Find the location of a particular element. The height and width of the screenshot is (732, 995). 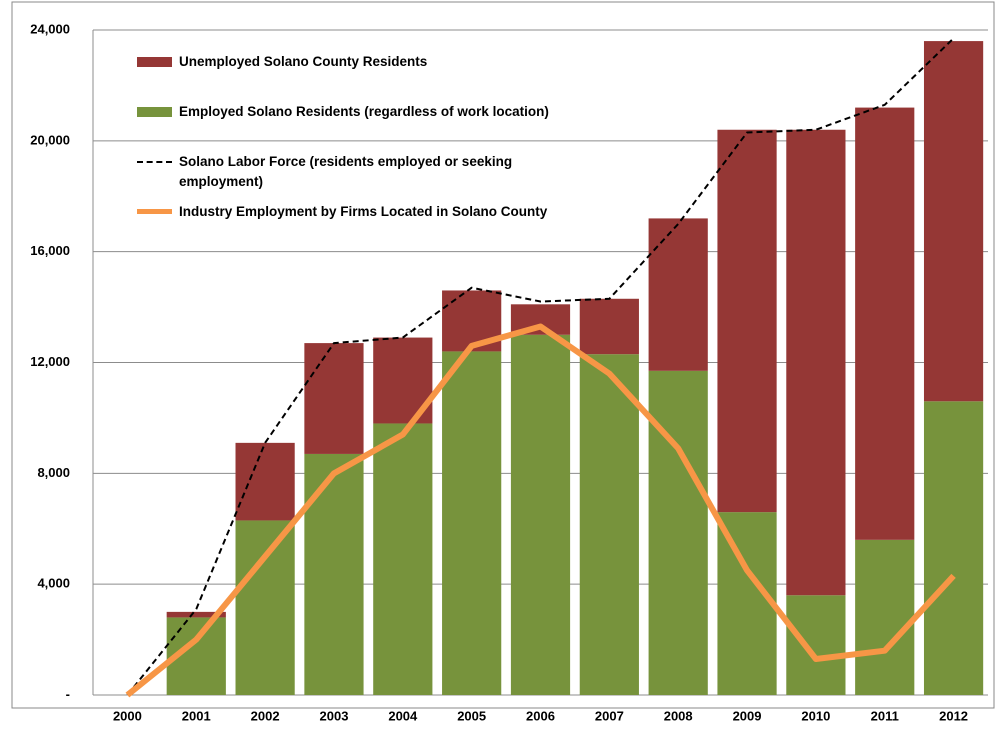

x-tick-label: 2003 is located at coordinates (334, 715).